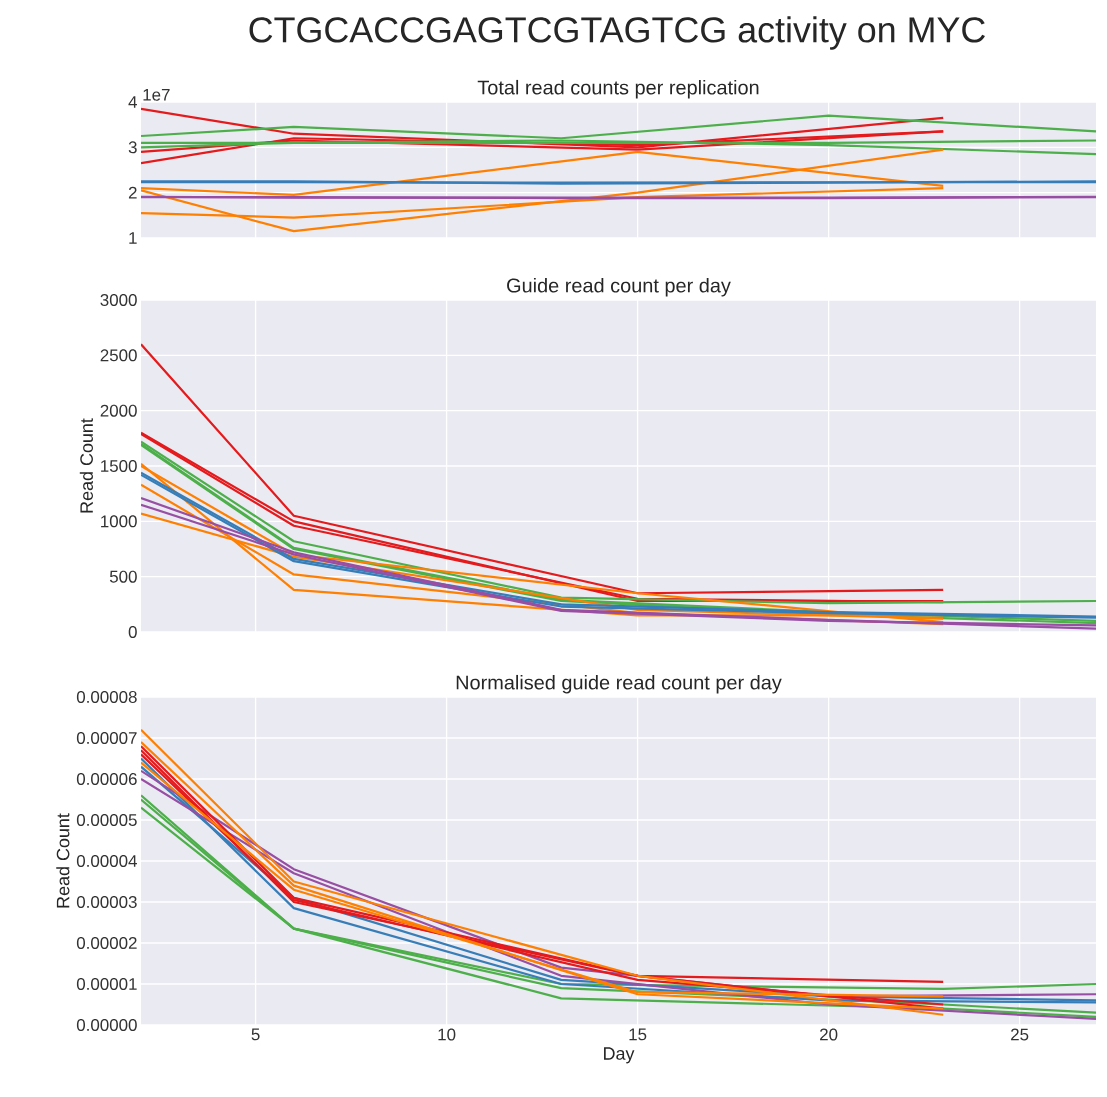 This screenshot has width=1107, height=1097. I want to click on y-tick-label: 2500, so click(118, 355).